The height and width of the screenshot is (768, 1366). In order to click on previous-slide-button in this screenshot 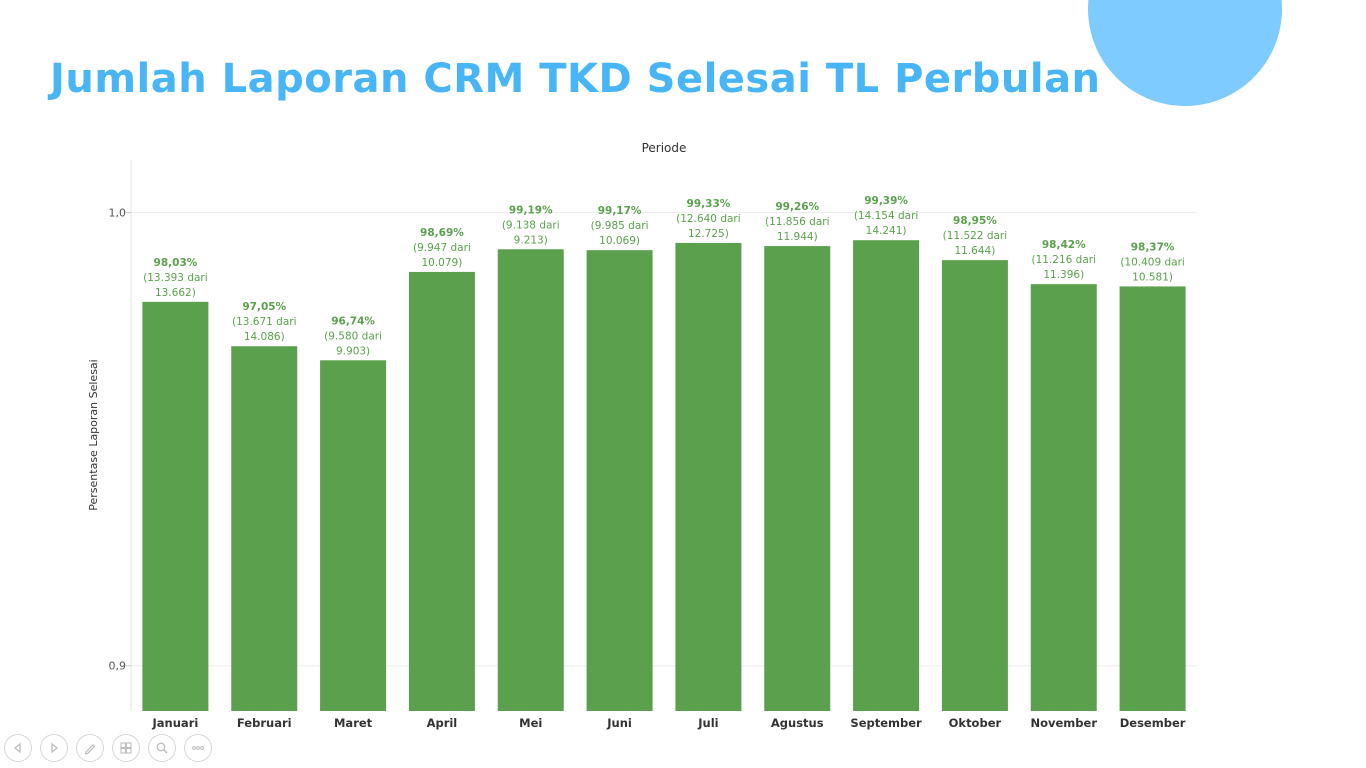, I will do `click(18, 748)`.